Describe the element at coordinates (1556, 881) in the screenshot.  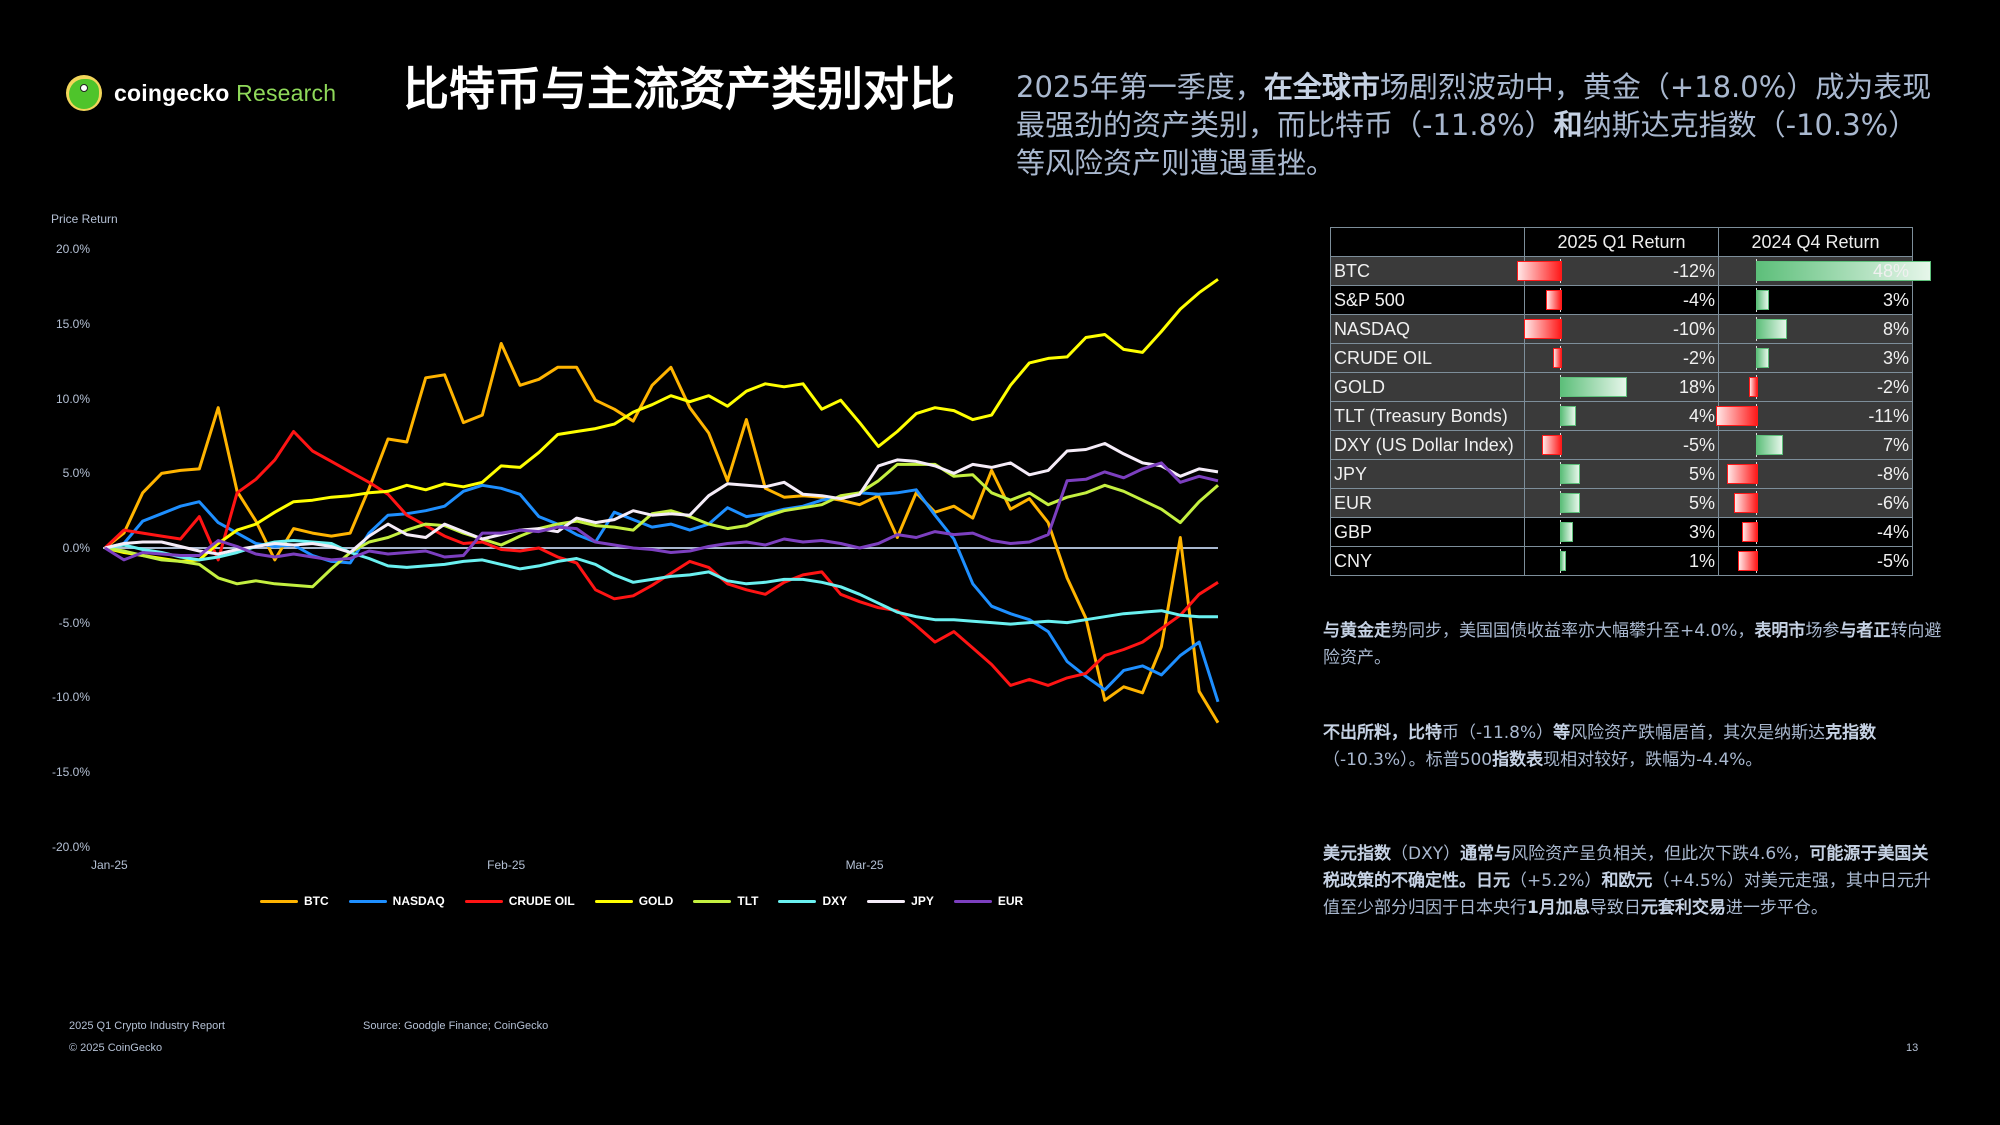
I see `text-segment: （+5.2%）` at that location.